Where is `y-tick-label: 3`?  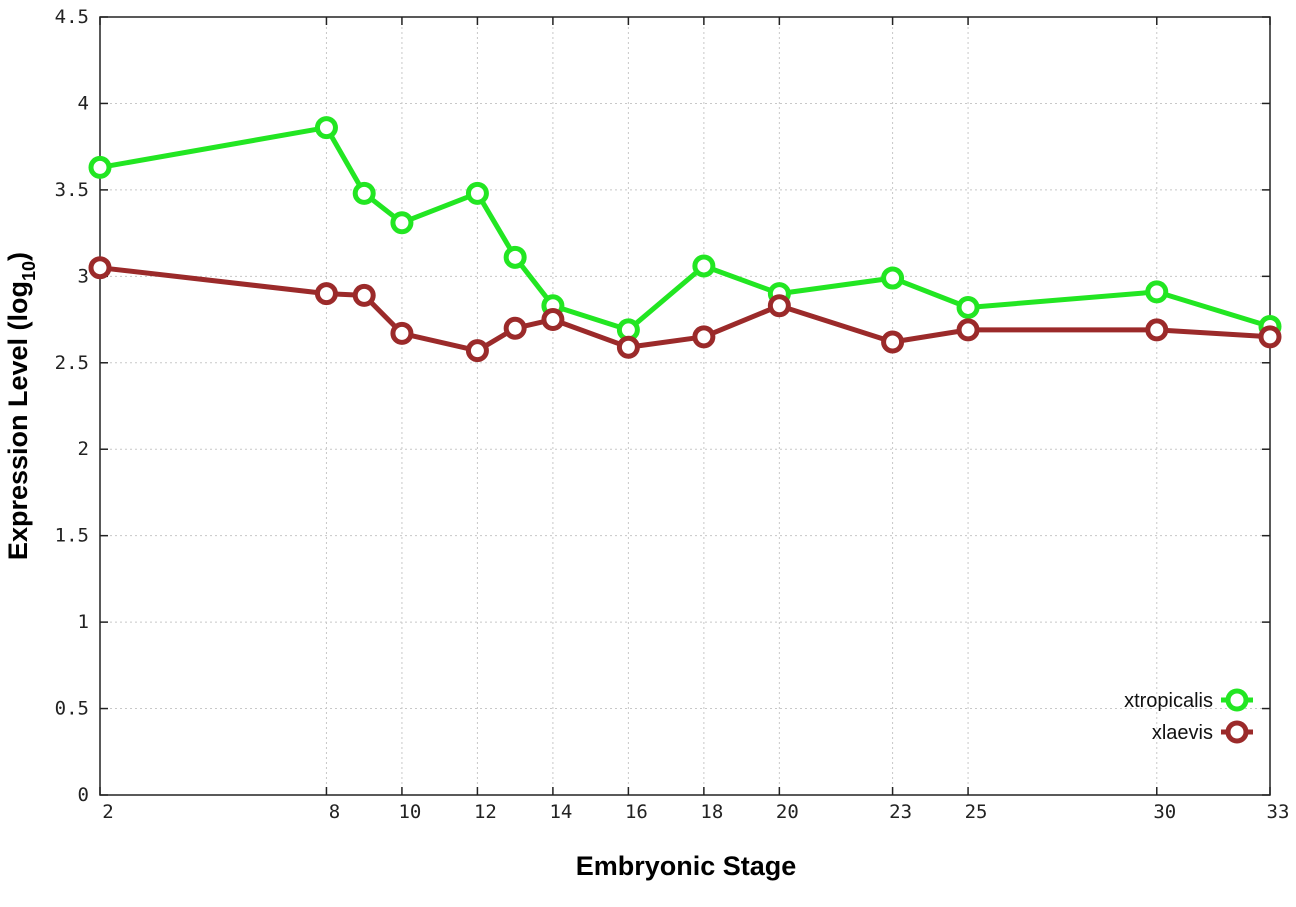
y-tick-label: 3 is located at coordinates (83, 276).